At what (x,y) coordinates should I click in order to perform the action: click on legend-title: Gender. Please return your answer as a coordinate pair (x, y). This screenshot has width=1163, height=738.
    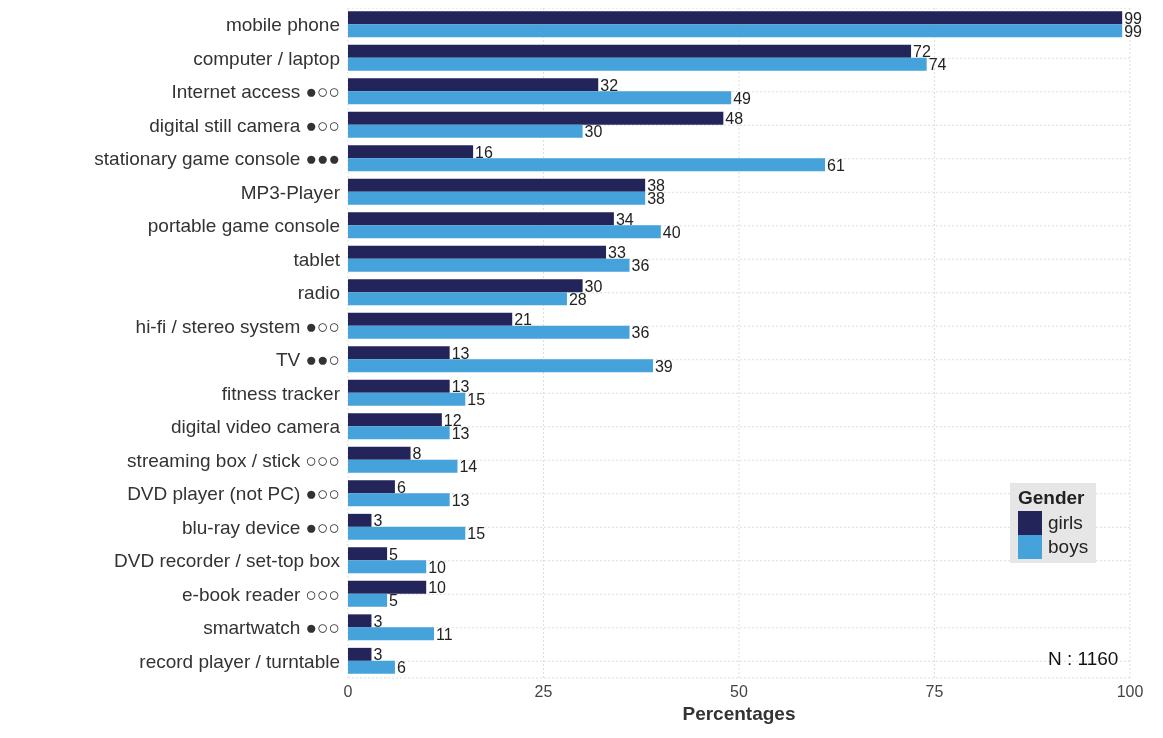
    Looking at the image, I should click on (1052, 498).